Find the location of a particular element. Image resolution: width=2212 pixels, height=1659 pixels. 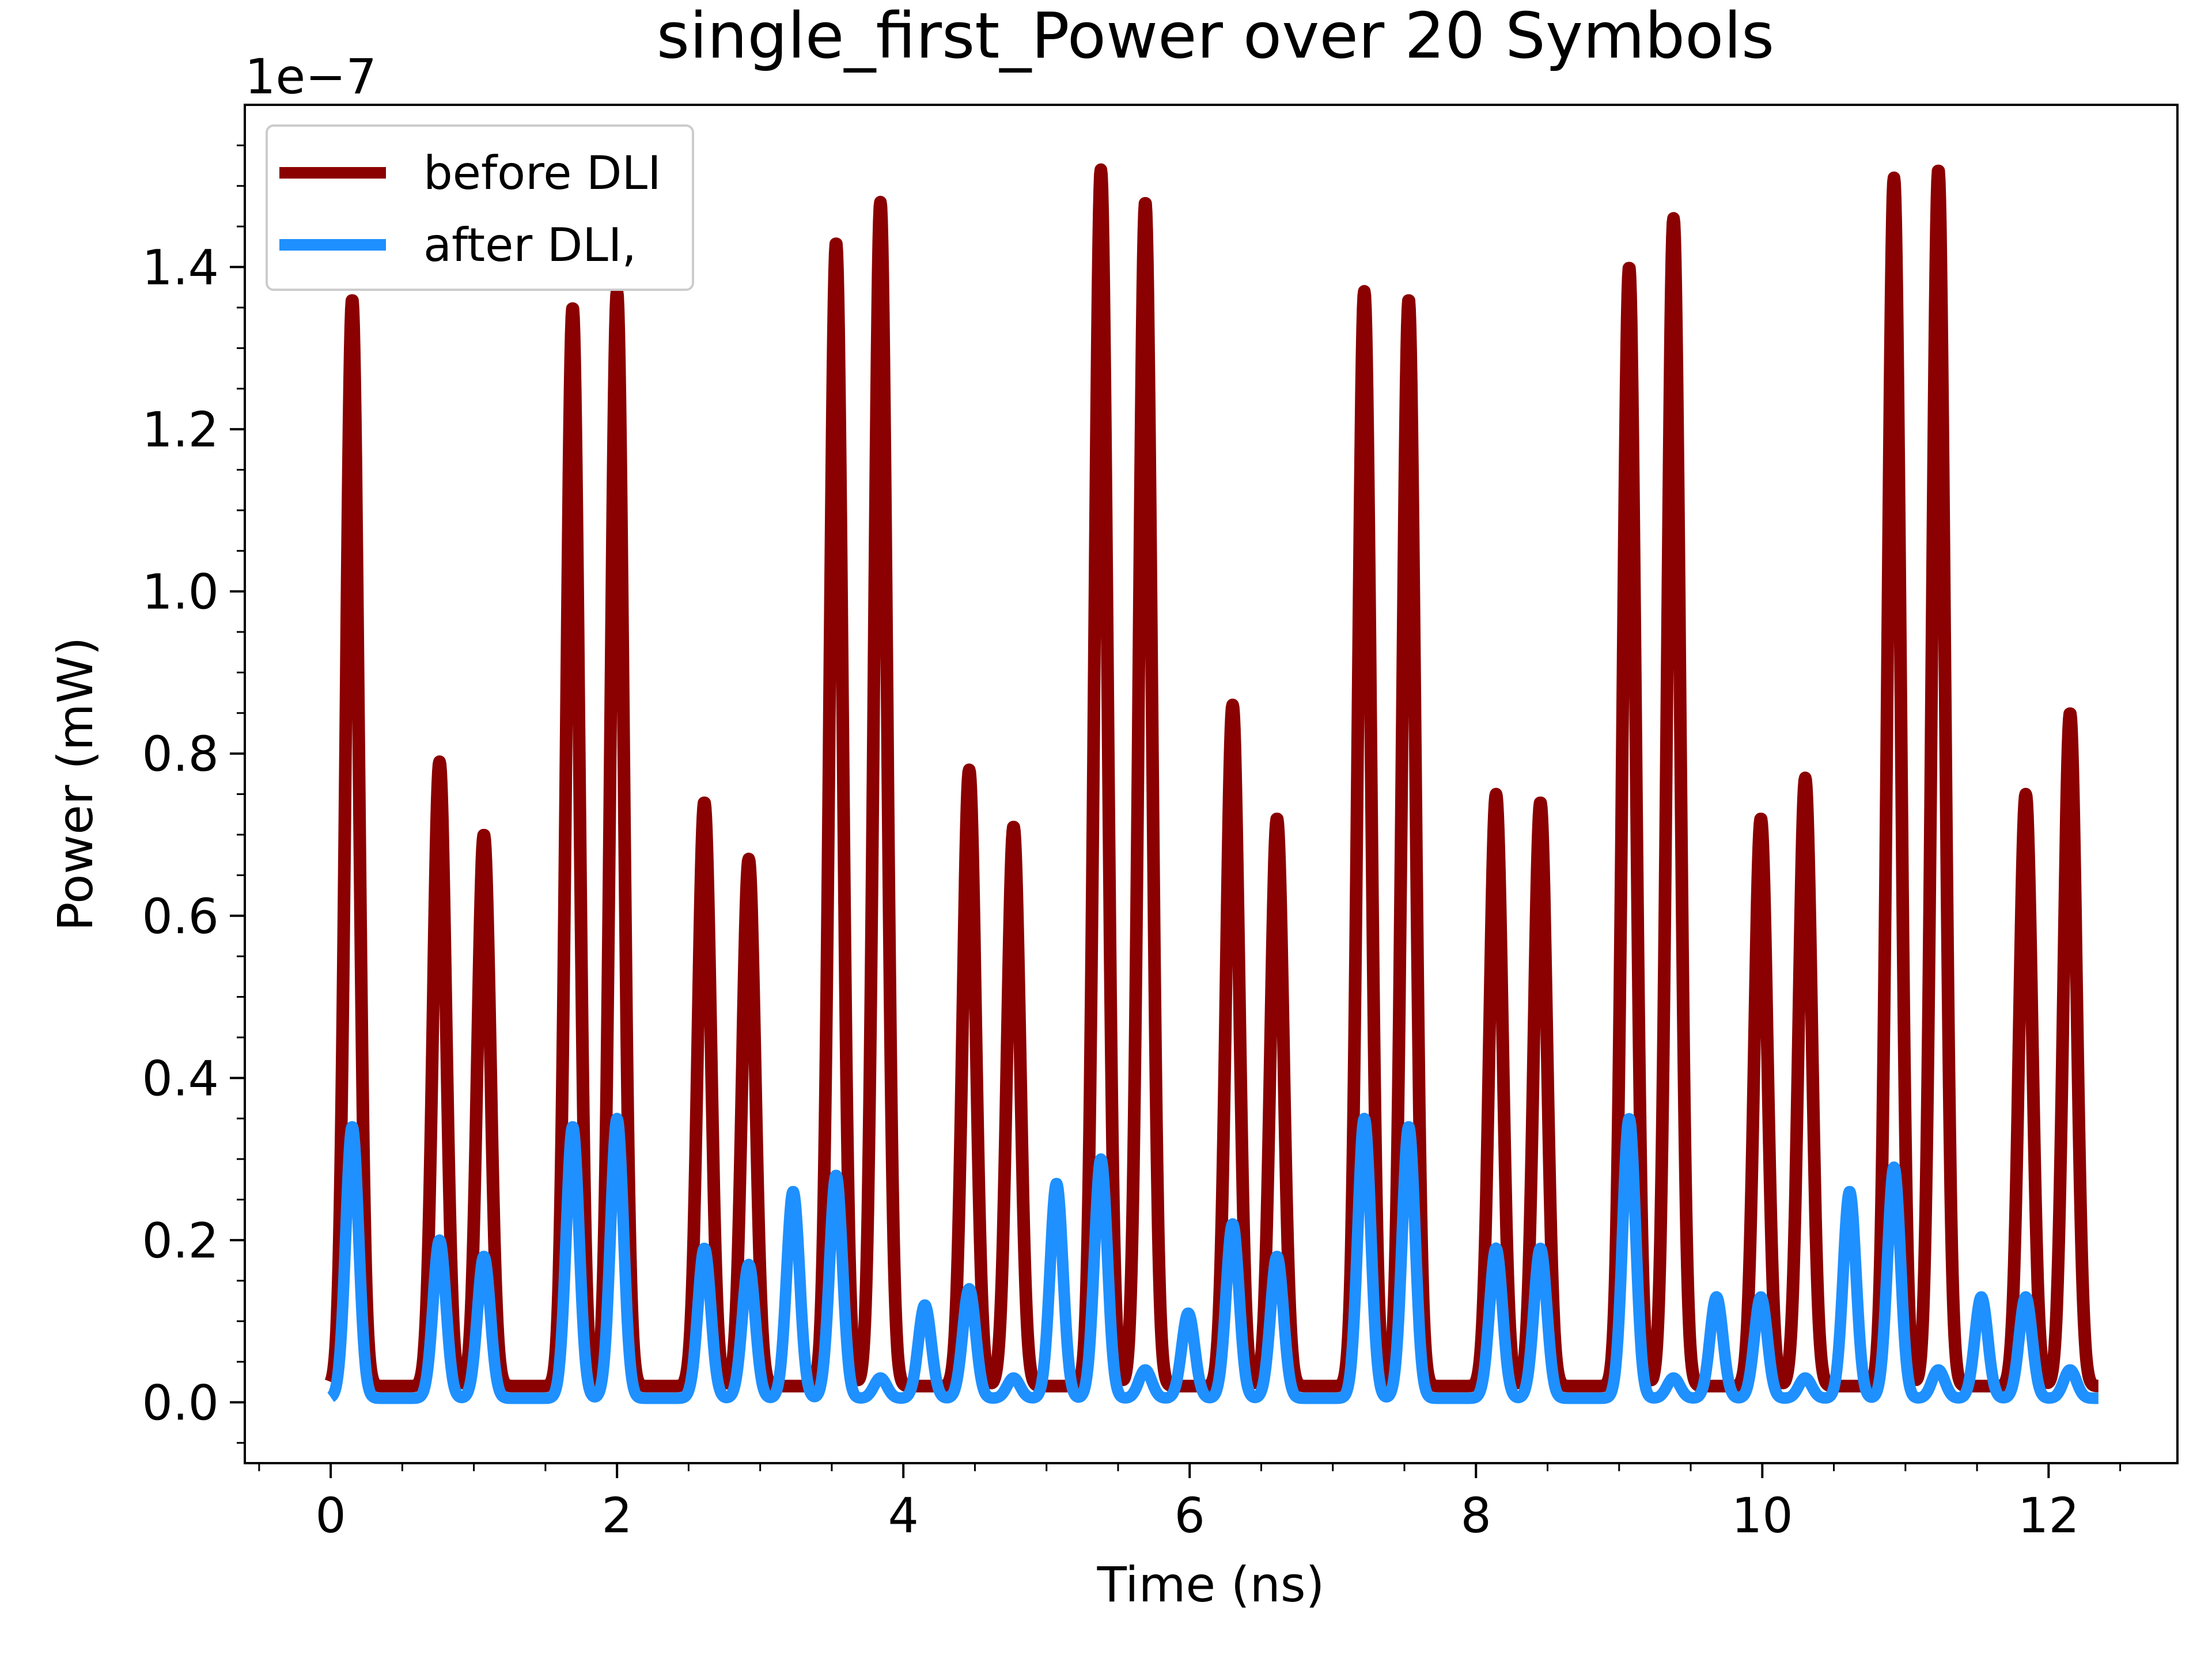

x-axis: 0 2 4 6 8 10 12 is located at coordinates (1190, 1503).